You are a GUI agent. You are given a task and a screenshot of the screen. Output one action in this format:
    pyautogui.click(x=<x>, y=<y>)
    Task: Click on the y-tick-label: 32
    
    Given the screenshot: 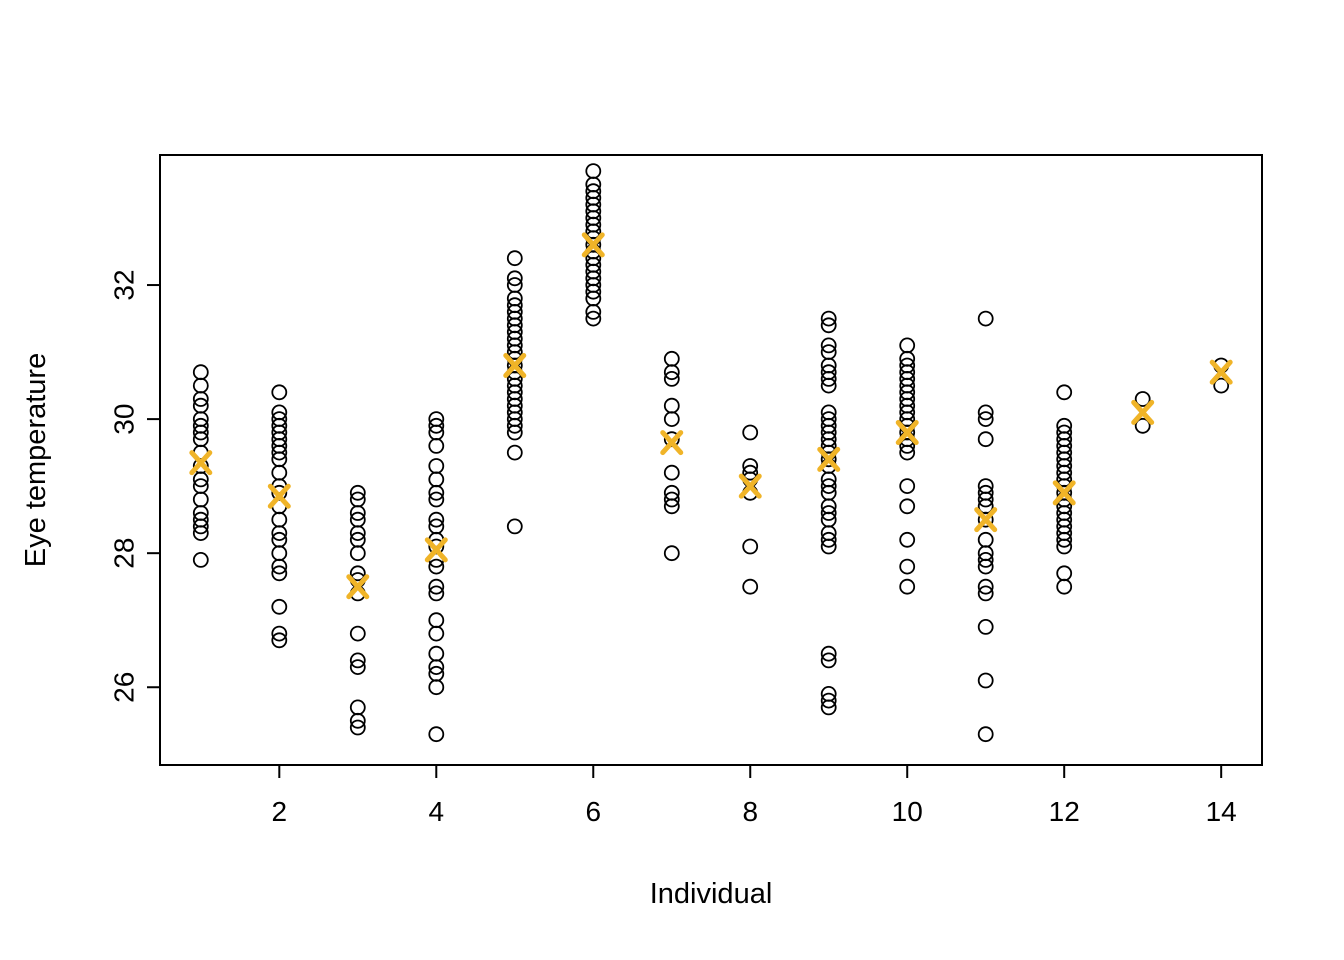 What is the action you would take?
    pyautogui.click(x=124, y=284)
    